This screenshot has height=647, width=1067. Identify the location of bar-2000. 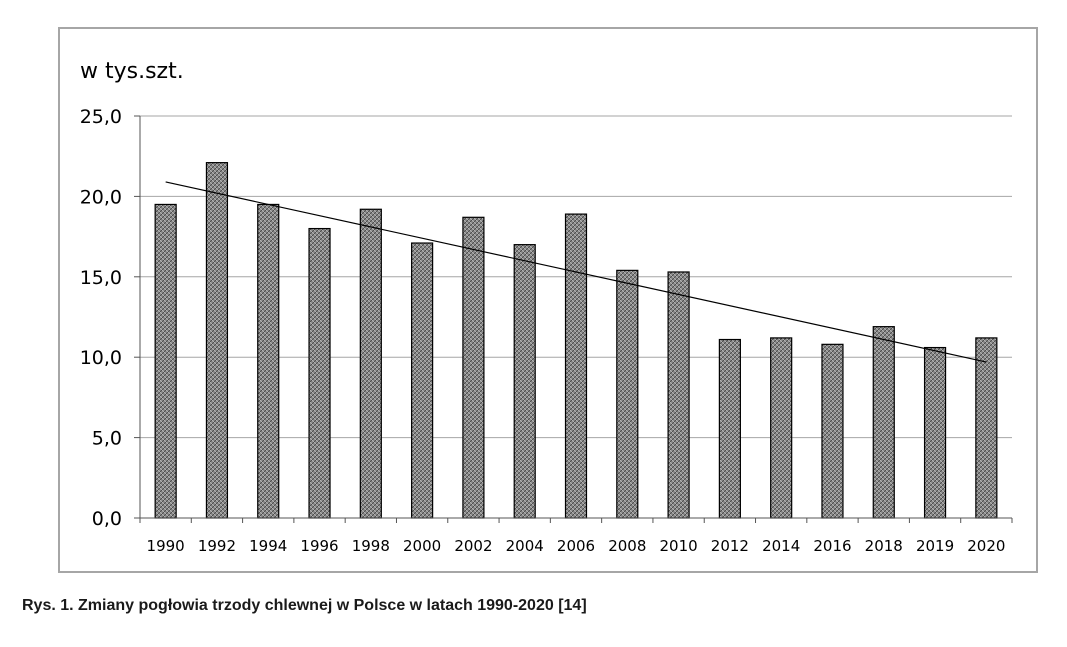
(422, 380).